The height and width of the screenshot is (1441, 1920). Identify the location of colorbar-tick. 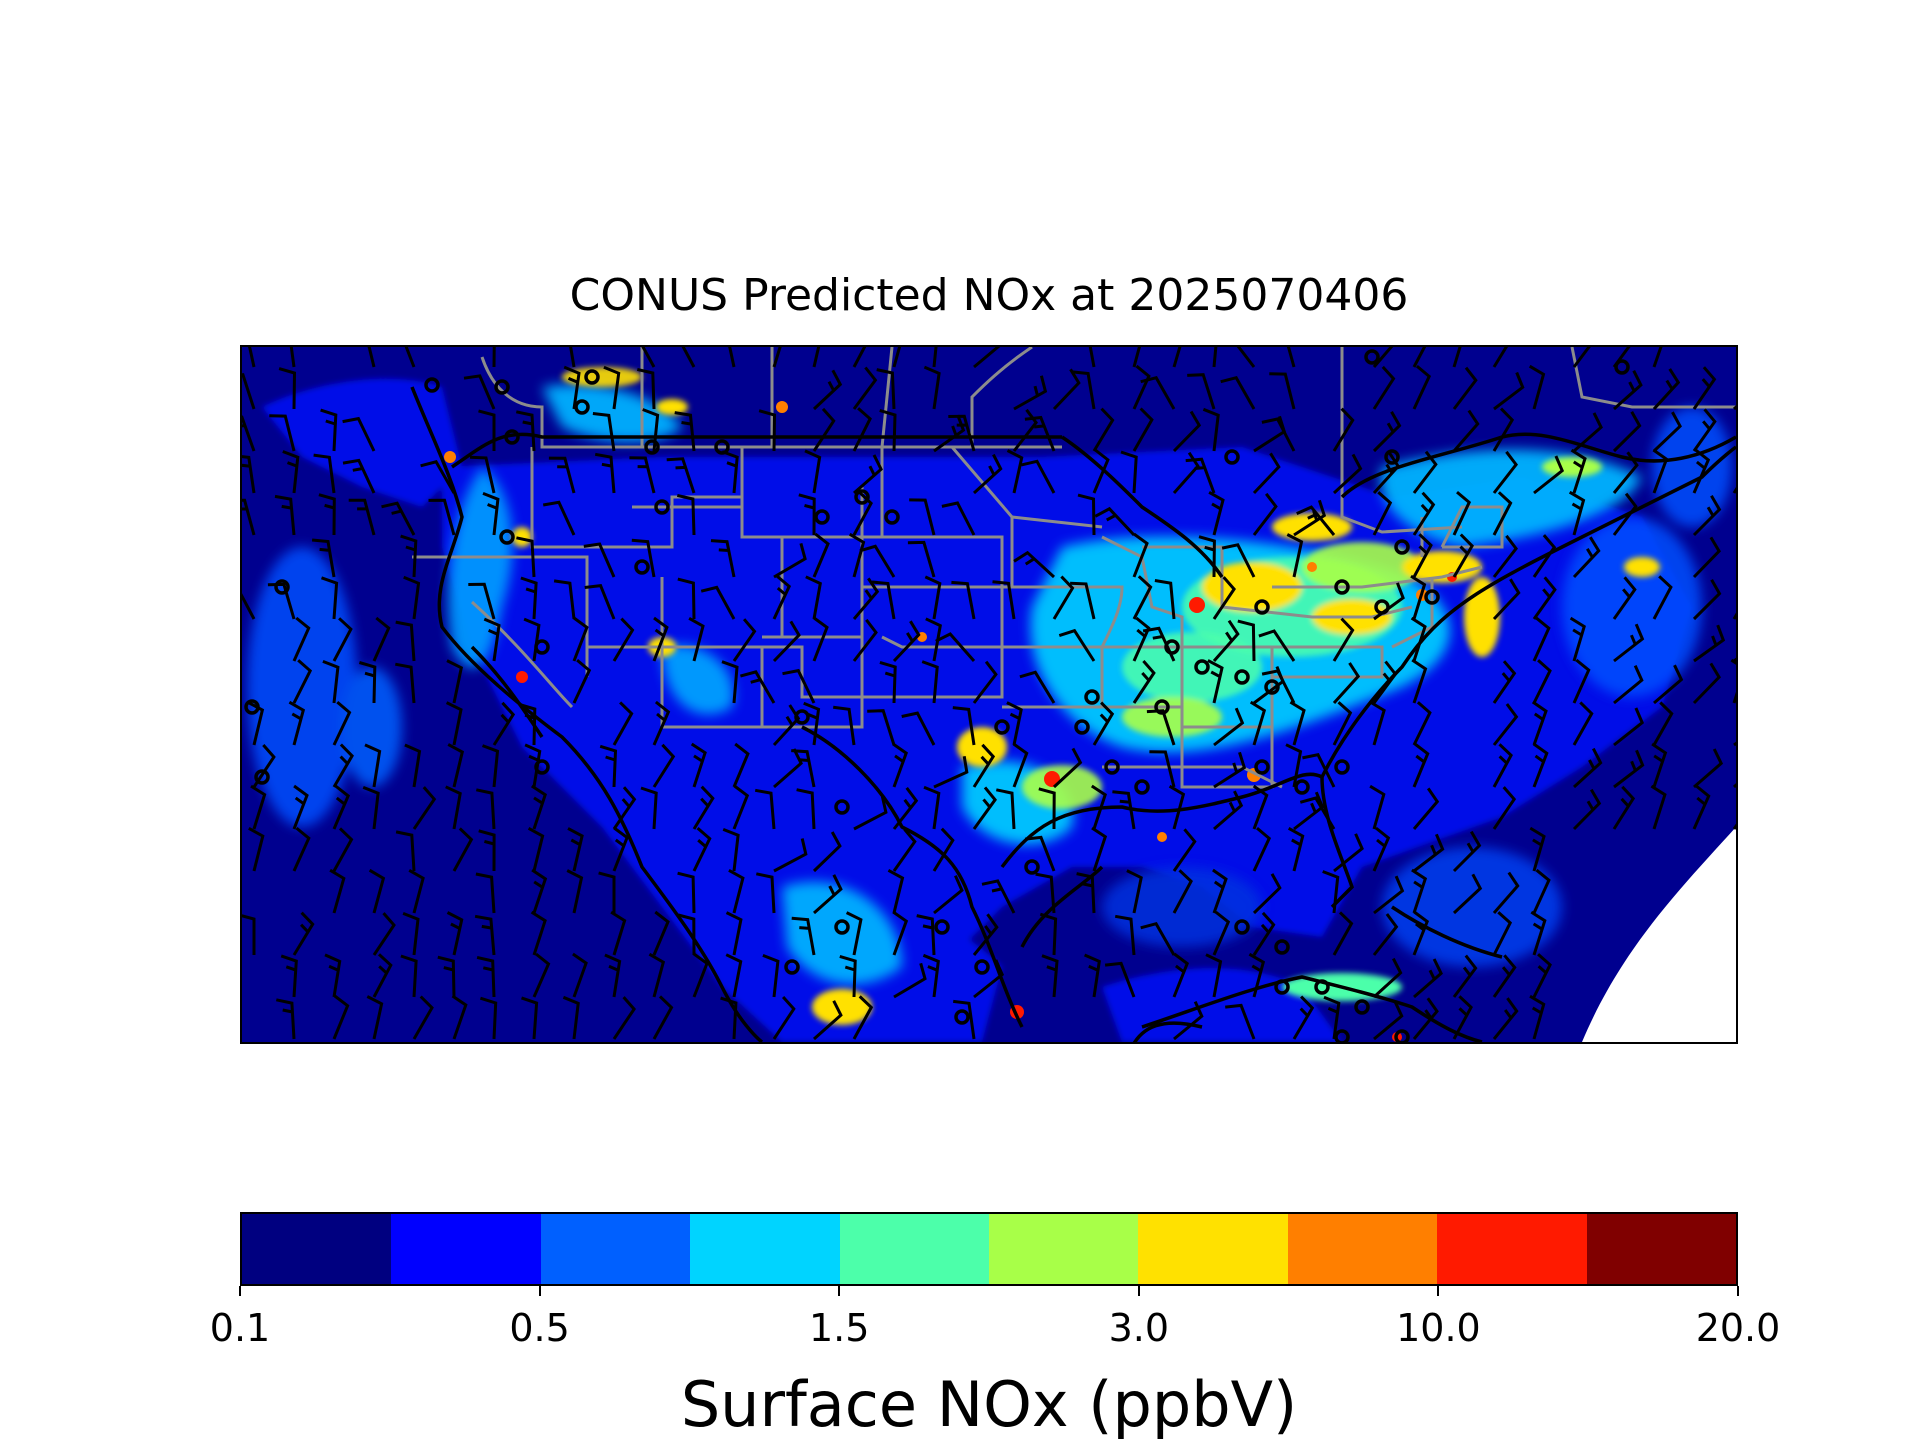
(539, 1291).